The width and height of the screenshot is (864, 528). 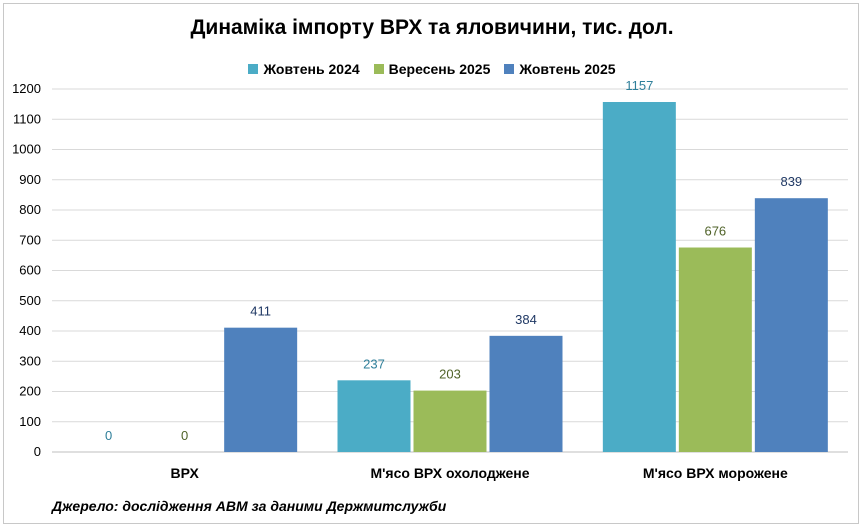 I want to click on y-tick-label: 500, so click(x=30, y=300).